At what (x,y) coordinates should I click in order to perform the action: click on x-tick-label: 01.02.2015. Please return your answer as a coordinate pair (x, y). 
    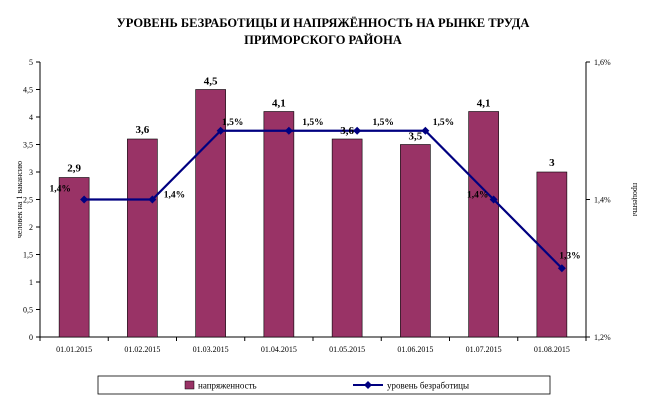
    Looking at the image, I should click on (142, 349).